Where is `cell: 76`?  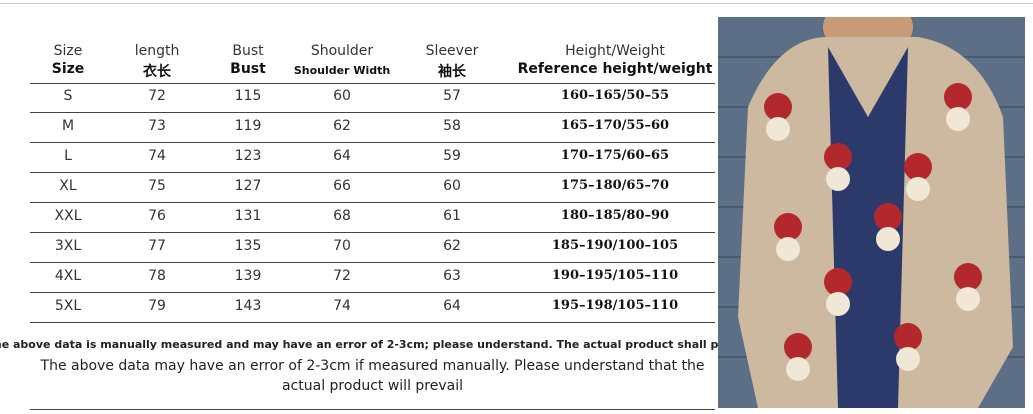 cell: 76 is located at coordinates (157, 216).